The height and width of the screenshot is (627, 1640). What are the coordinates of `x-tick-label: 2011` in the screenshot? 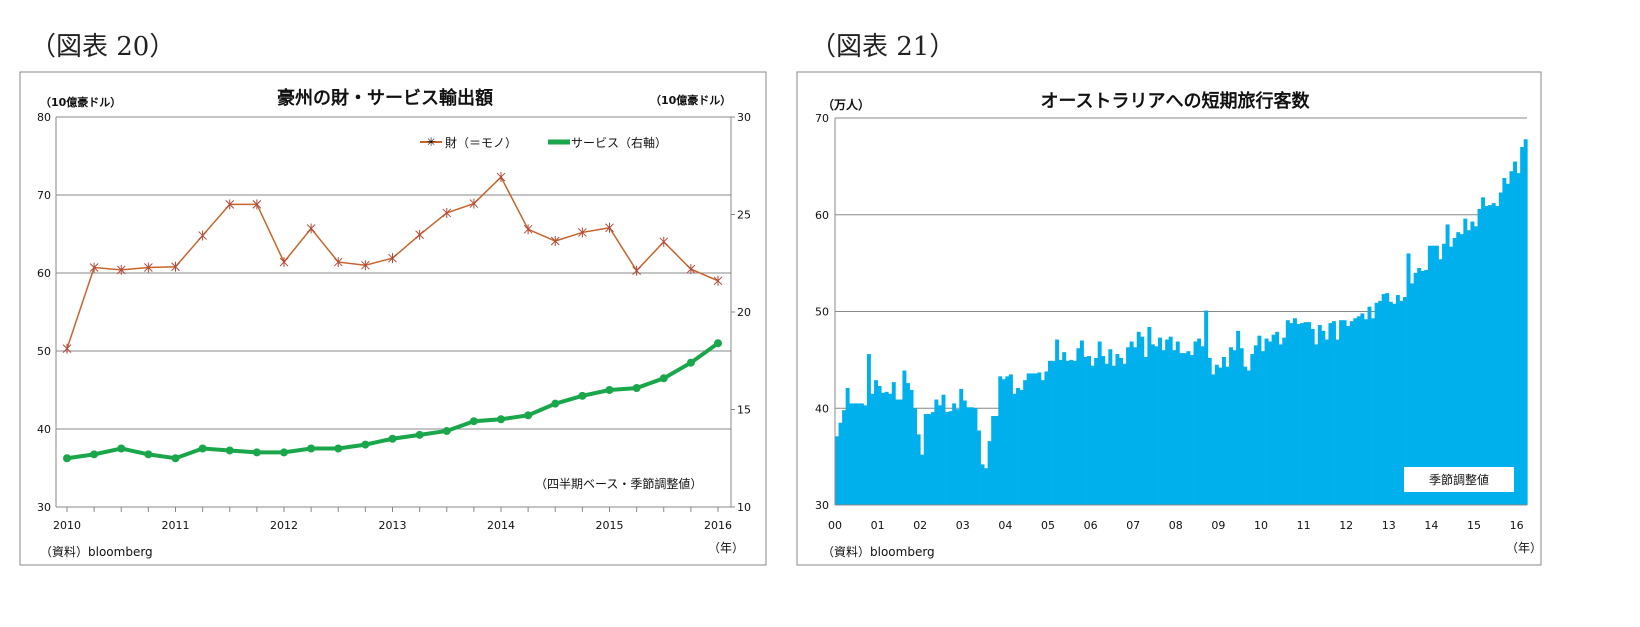 It's located at (176, 525).